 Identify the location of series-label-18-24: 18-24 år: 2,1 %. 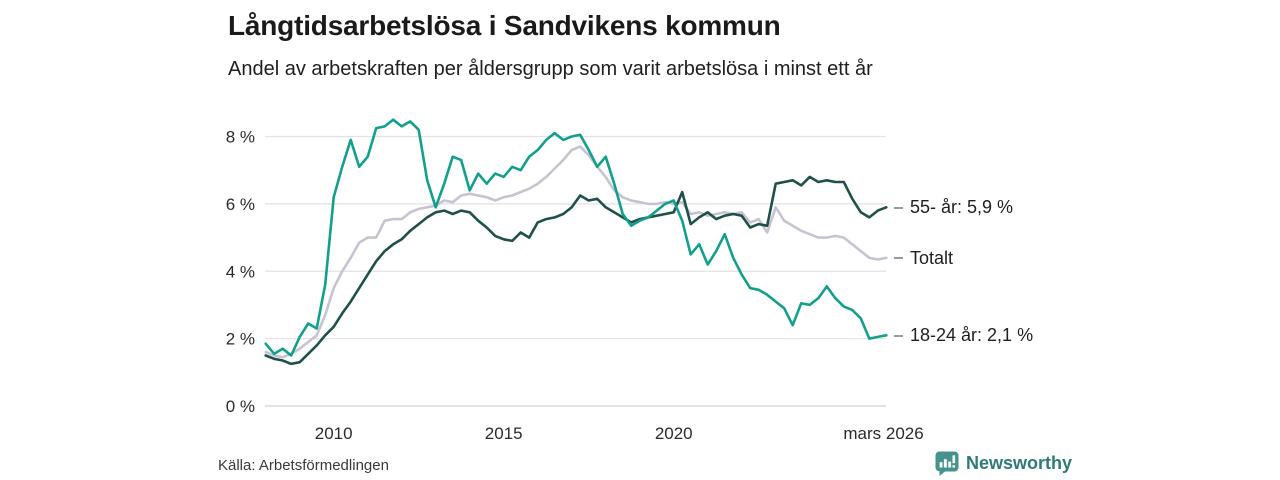
(963, 335).